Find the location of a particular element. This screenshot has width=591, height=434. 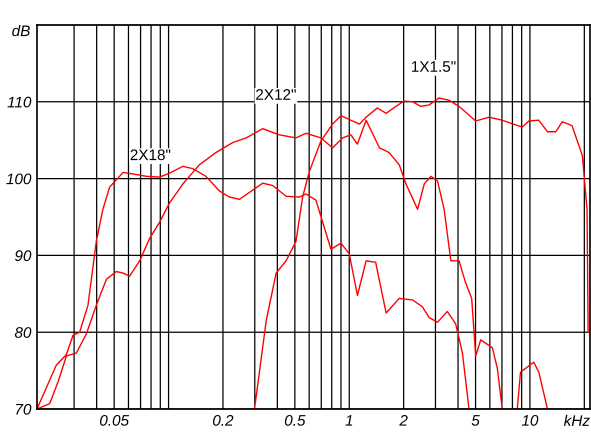

x-tick-label: 2 is located at coordinates (403, 420).